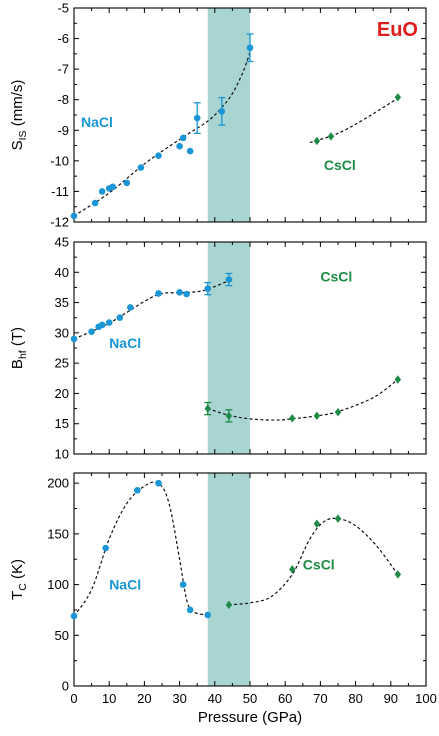 Image resolution: width=439 pixels, height=736 pixels. What do you see at coordinates (17, 571) in the screenshot?
I see `y-axis-label-unit: (K)` at bounding box center [17, 571].